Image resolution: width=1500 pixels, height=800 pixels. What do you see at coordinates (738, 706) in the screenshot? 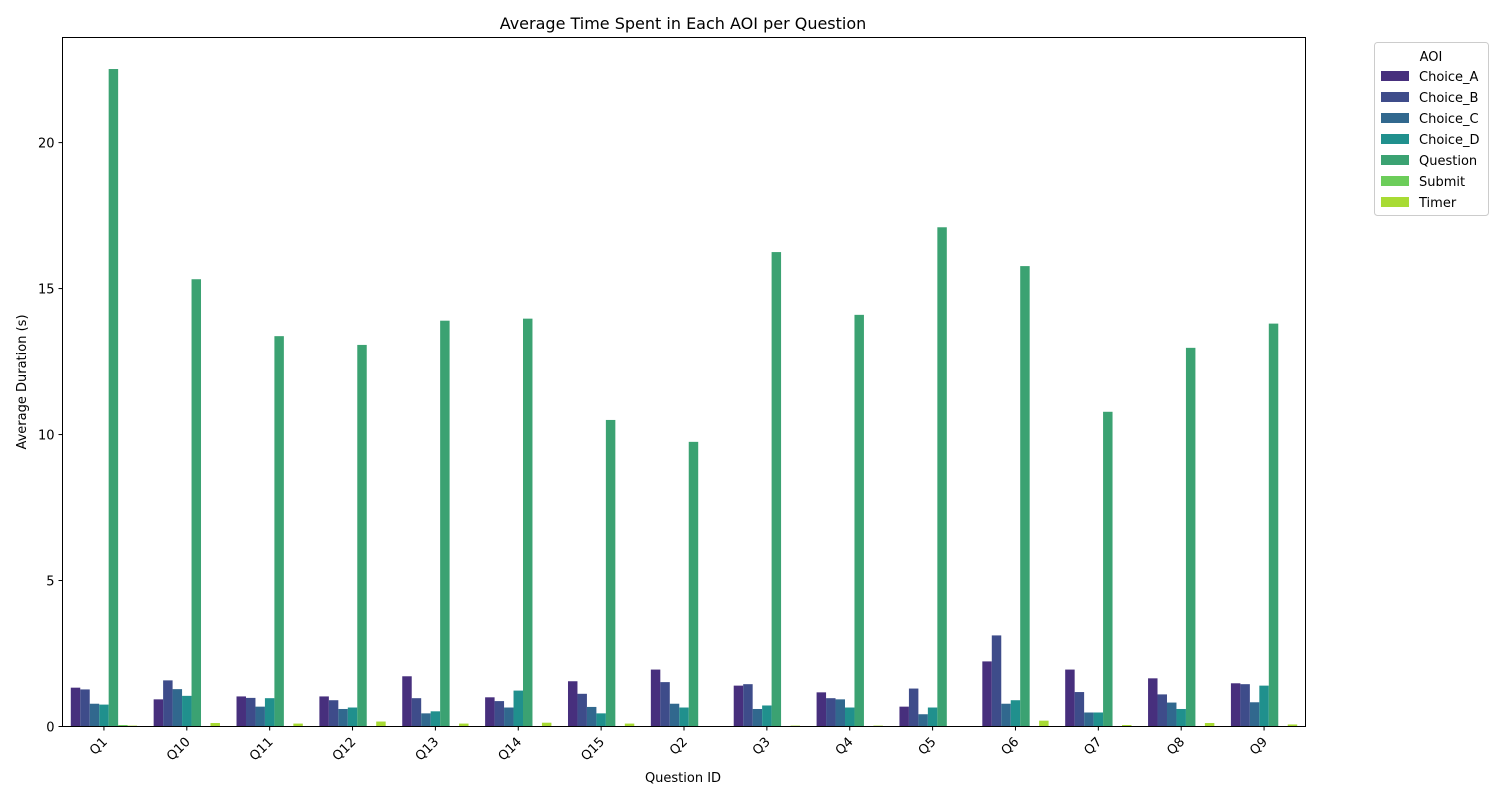
I see `bar-choice-a-q3` at bounding box center [738, 706].